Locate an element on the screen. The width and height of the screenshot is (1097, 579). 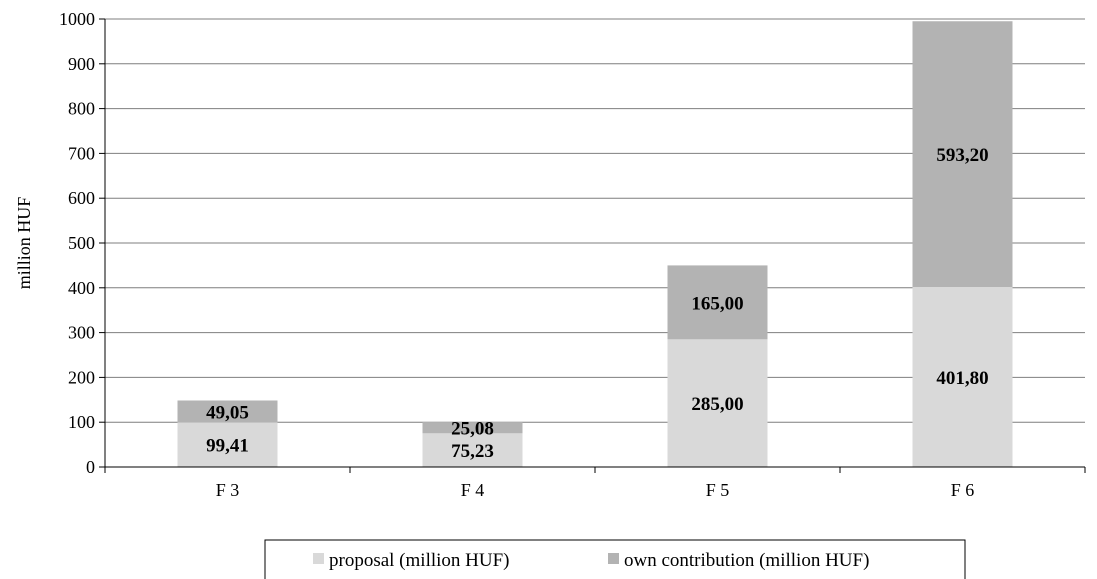
y-tick-labels: 0 100 200 300 400 500 600 700 800 900 1000 is located at coordinates (77, 243).